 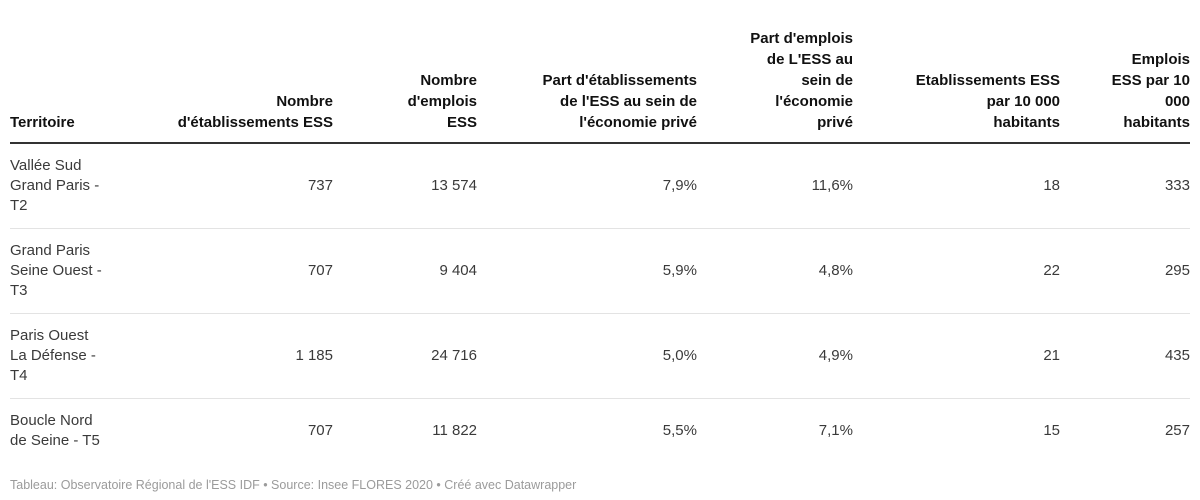 I want to click on cell-part-emplois: 11,6%, so click(x=832, y=185).